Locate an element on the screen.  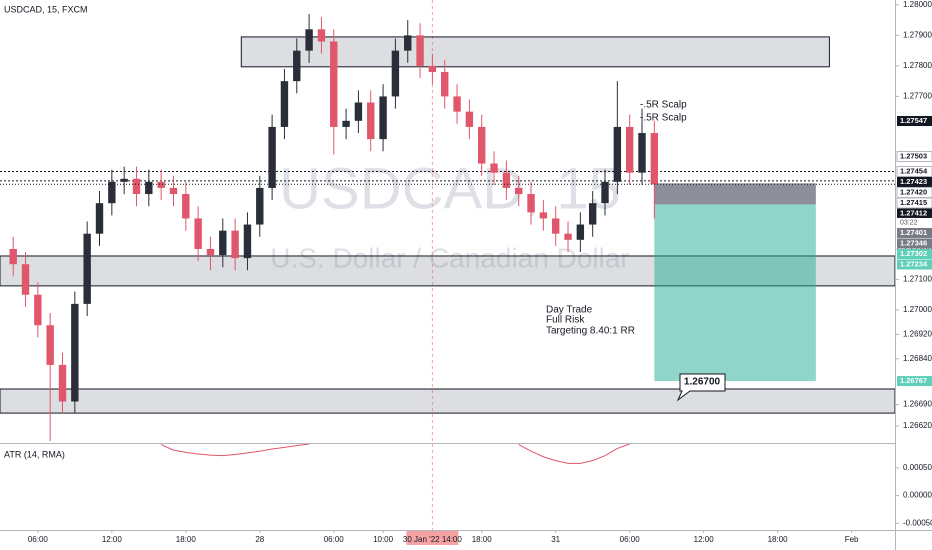
countdown: 03:22 is located at coordinates (909, 222).